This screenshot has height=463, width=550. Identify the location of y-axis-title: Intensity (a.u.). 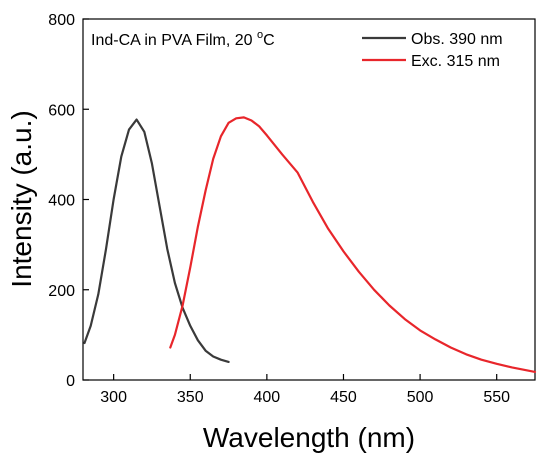
(21, 198).